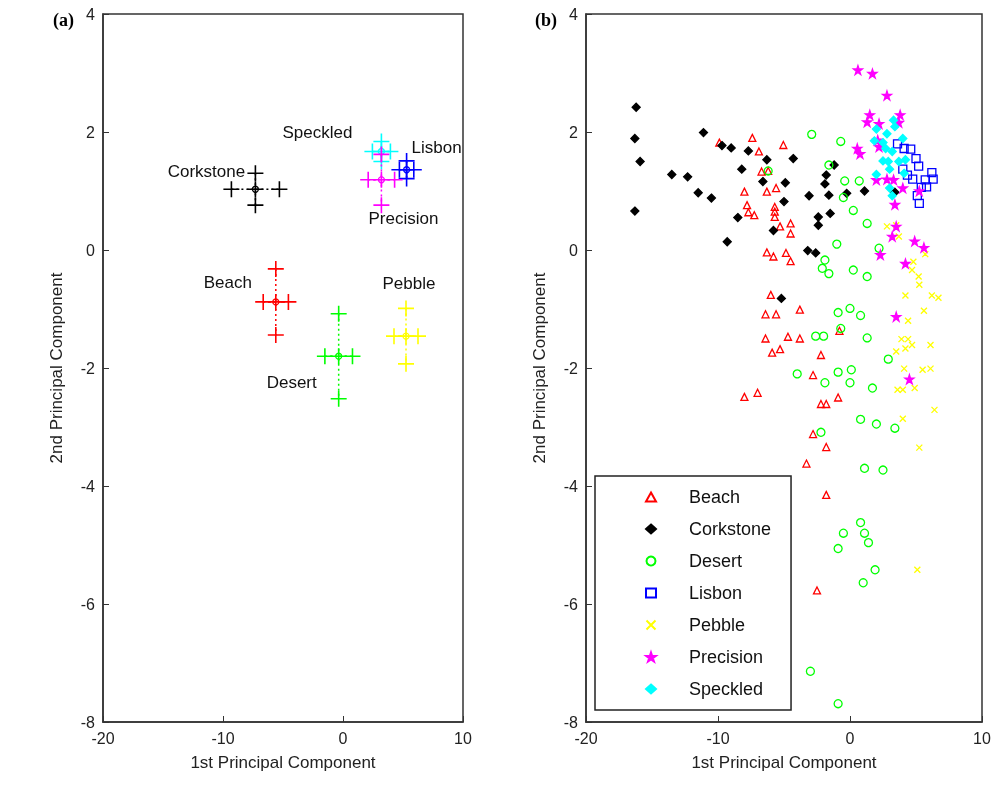  What do you see at coordinates (730, 529) in the screenshot?
I see `legend-label: Corkstone` at bounding box center [730, 529].